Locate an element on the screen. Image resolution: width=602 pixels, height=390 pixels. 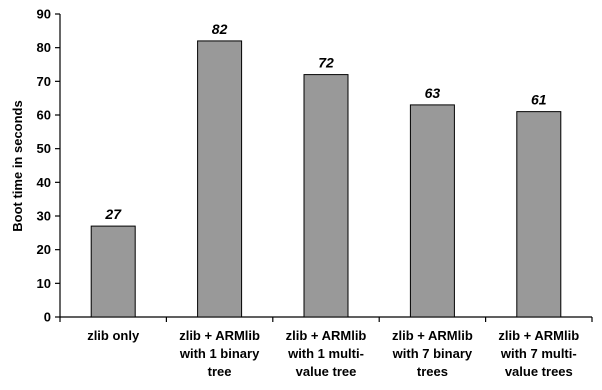
y-axis-label: Boot time in seconds is located at coordinates (17, 165).